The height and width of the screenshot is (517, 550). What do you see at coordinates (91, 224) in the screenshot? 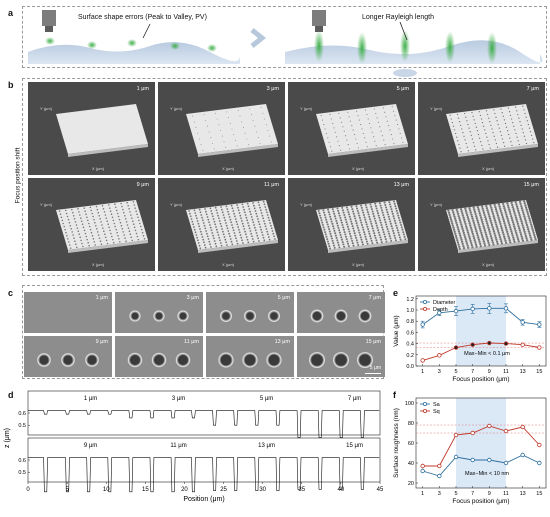
I see `surface-map-tile: 9 μm X (μm) Y (μm)` at bounding box center [91, 224].